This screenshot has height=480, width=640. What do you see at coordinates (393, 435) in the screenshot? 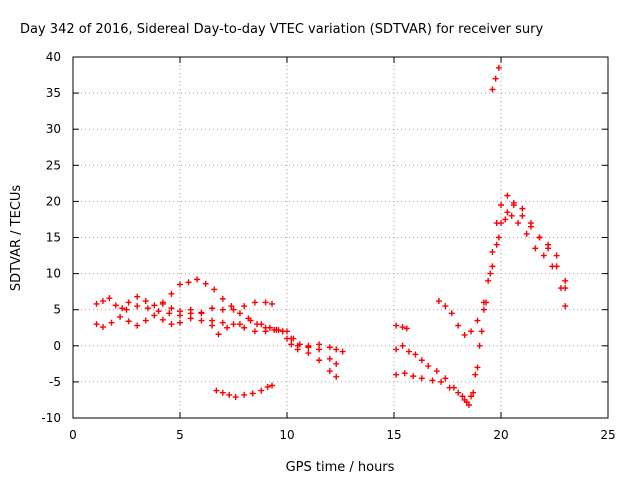
I see `x-tick-label: 15` at bounding box center [393, 435].